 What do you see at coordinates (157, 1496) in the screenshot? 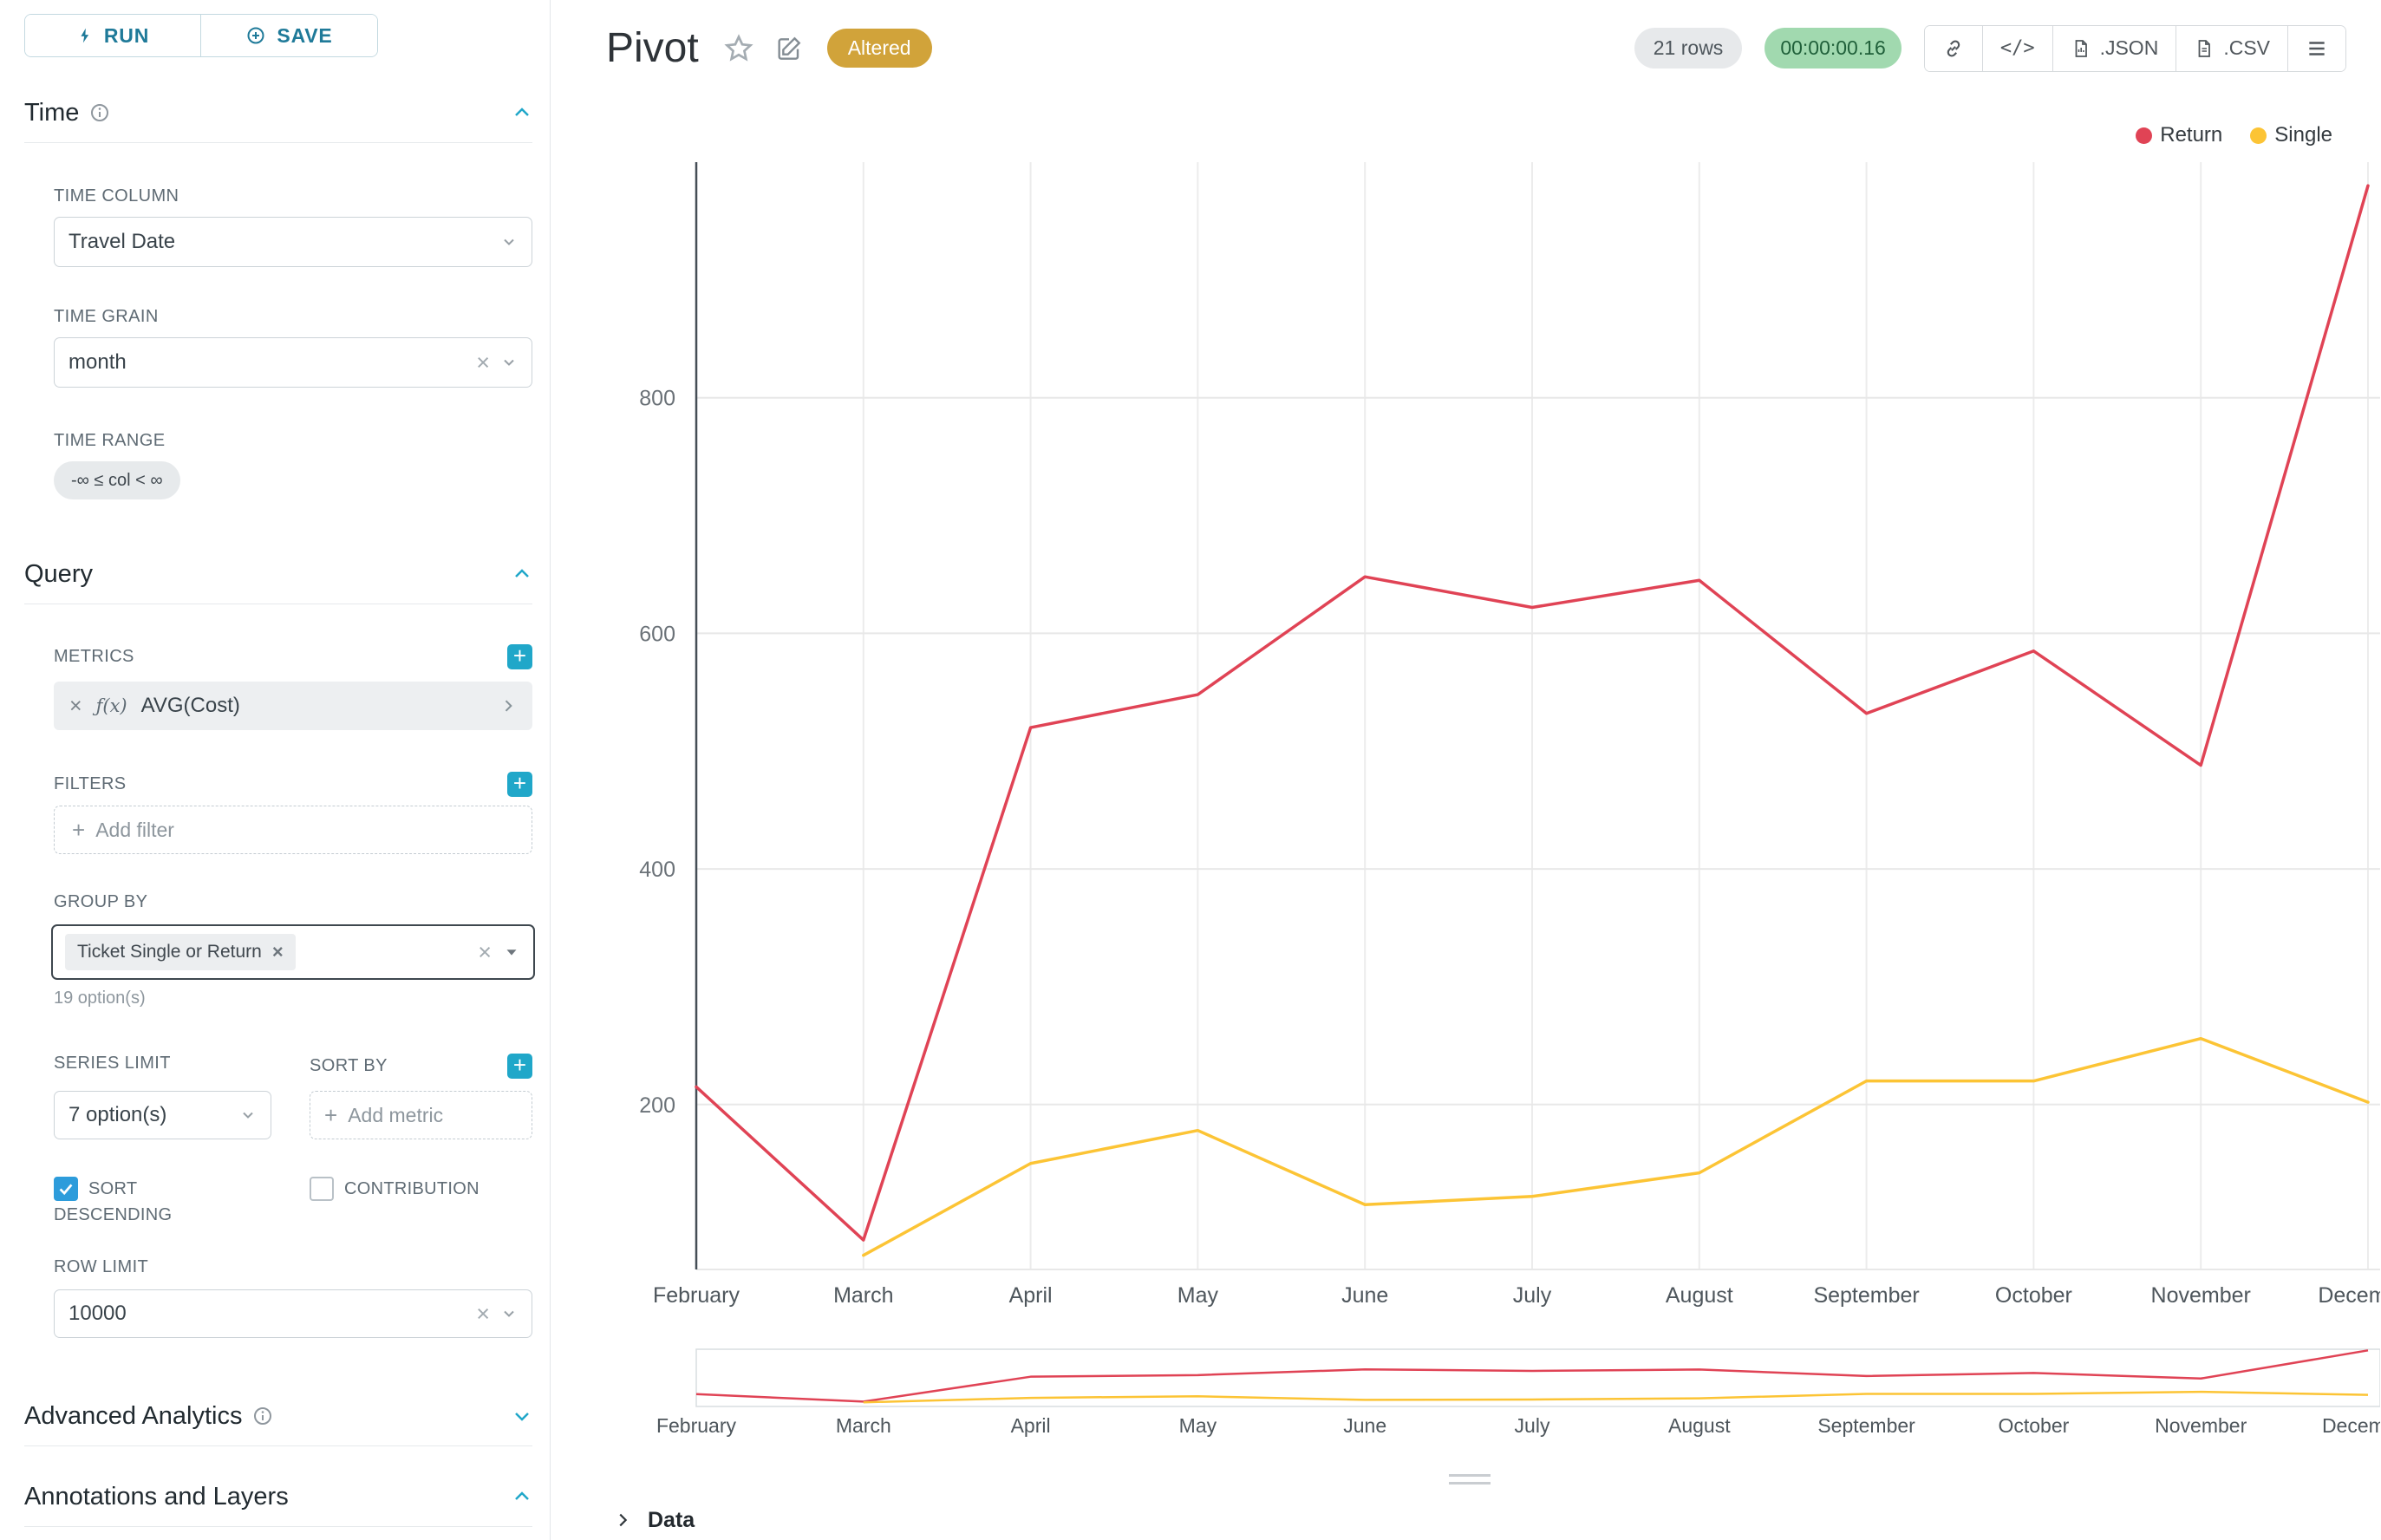
I see `annotations-title: Annotations and Layers` at bounding box center [157, 1496].